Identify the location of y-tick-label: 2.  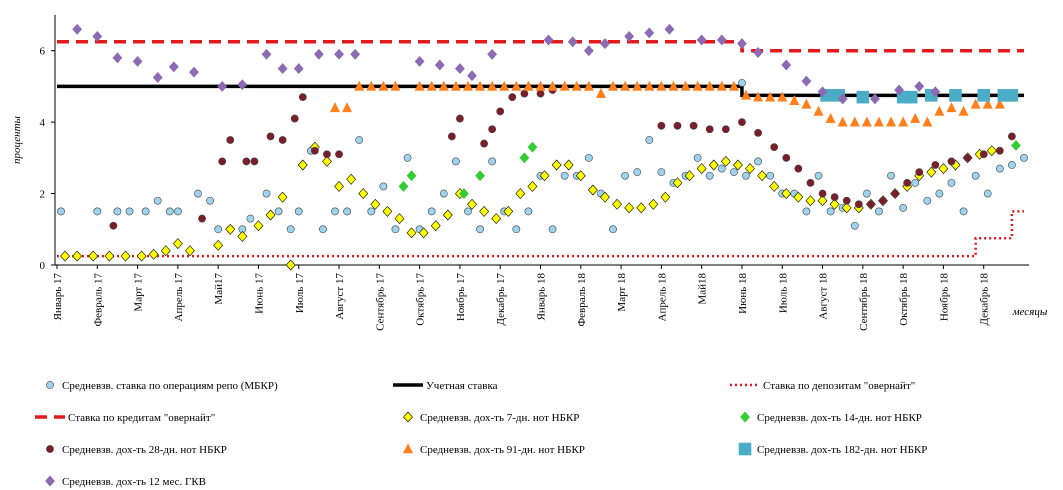
(43, 195).